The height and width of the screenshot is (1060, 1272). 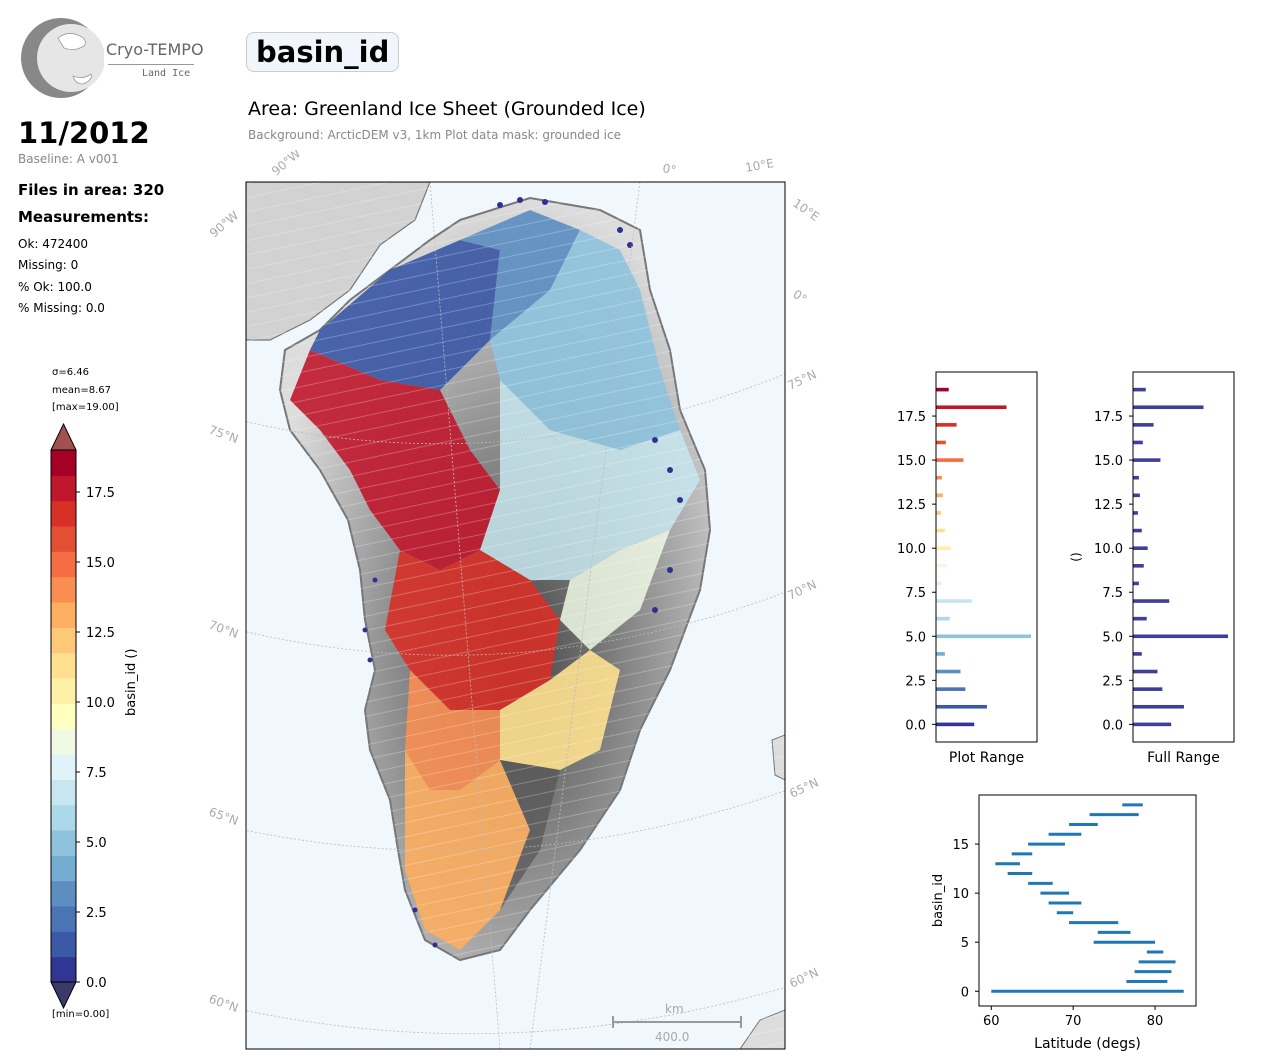 What do you see at coordinates (82, 716) in the screenshot?
I see `colorbar: 0.0 2.5 5.0 7.5 10.0 12.5 15.0 17.5` at bounding box center [82, 716].